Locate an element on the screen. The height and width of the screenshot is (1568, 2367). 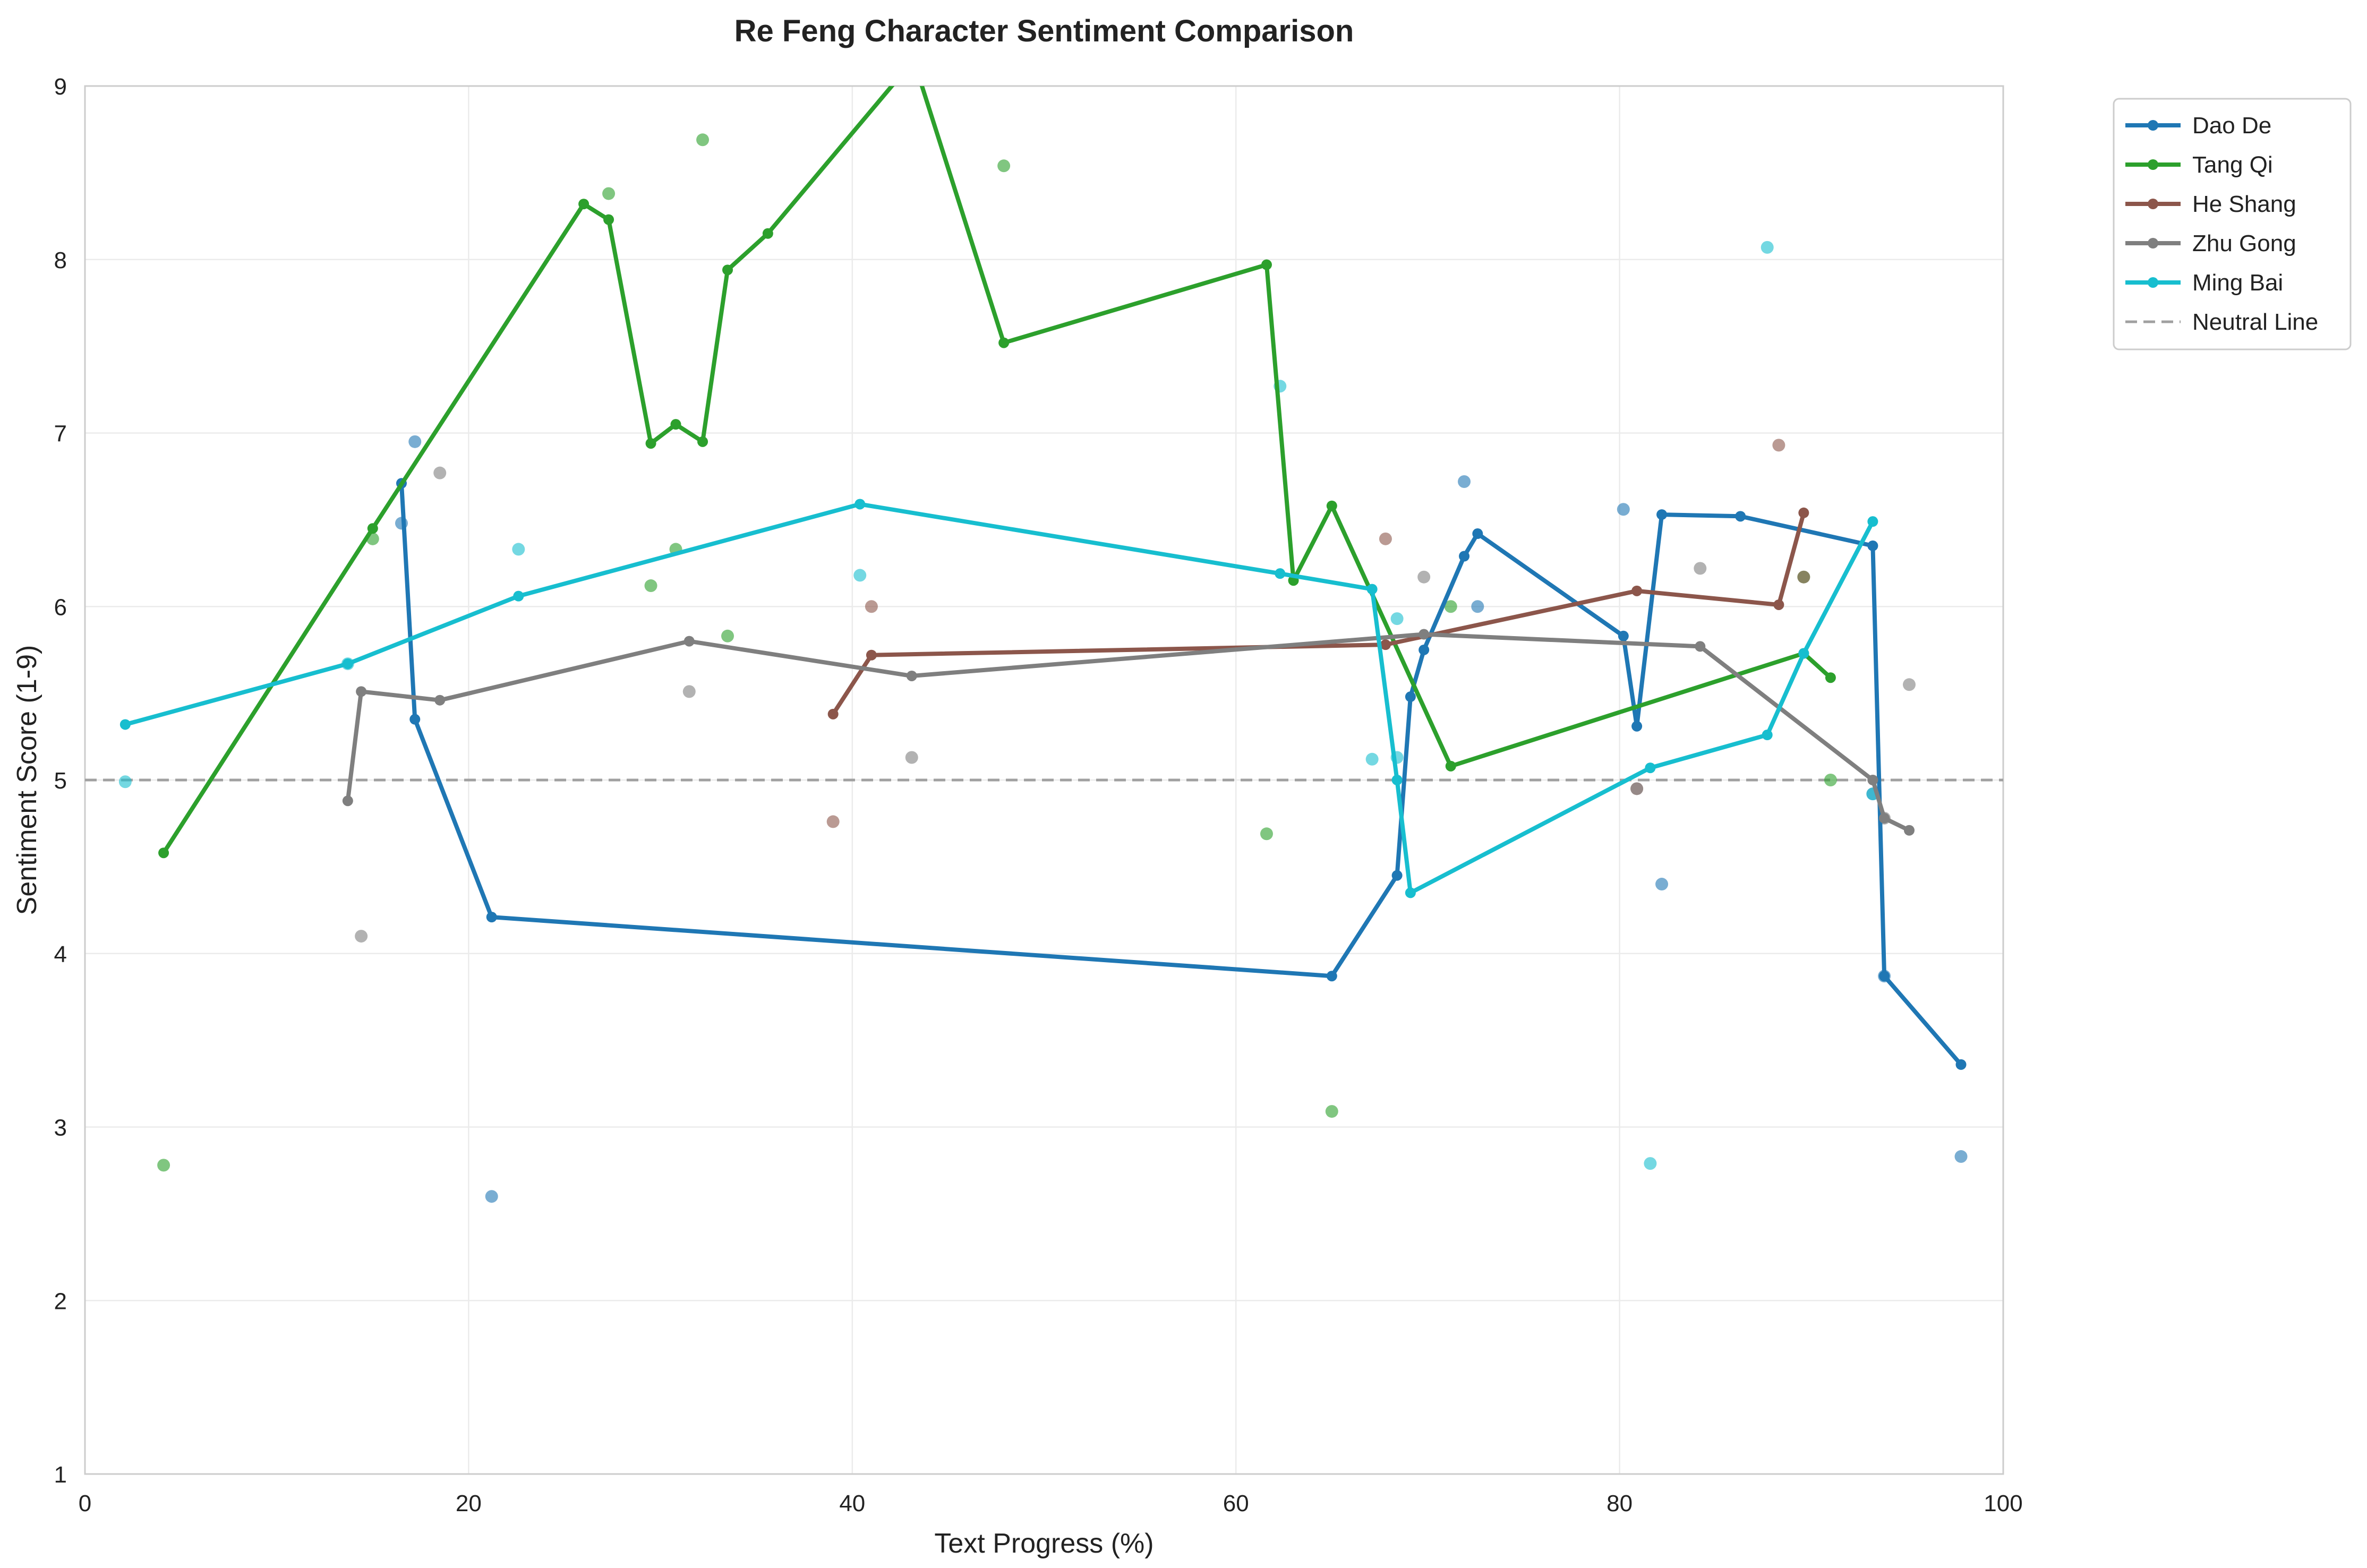
legend-label: Ming Bai is located at coordinates (2238, 283).